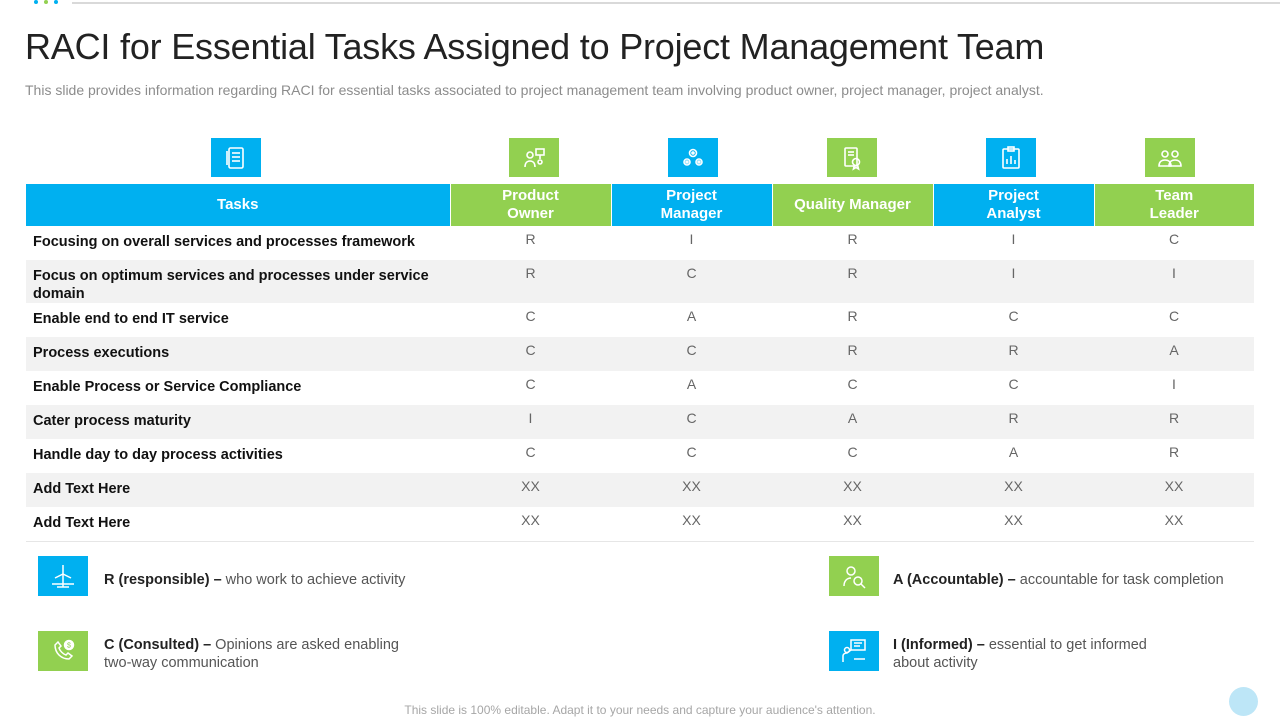 This screenshot has width=1280, height=720. I want to click on legend-responsible-desc: who work to achieve activity, so click(313, 580).